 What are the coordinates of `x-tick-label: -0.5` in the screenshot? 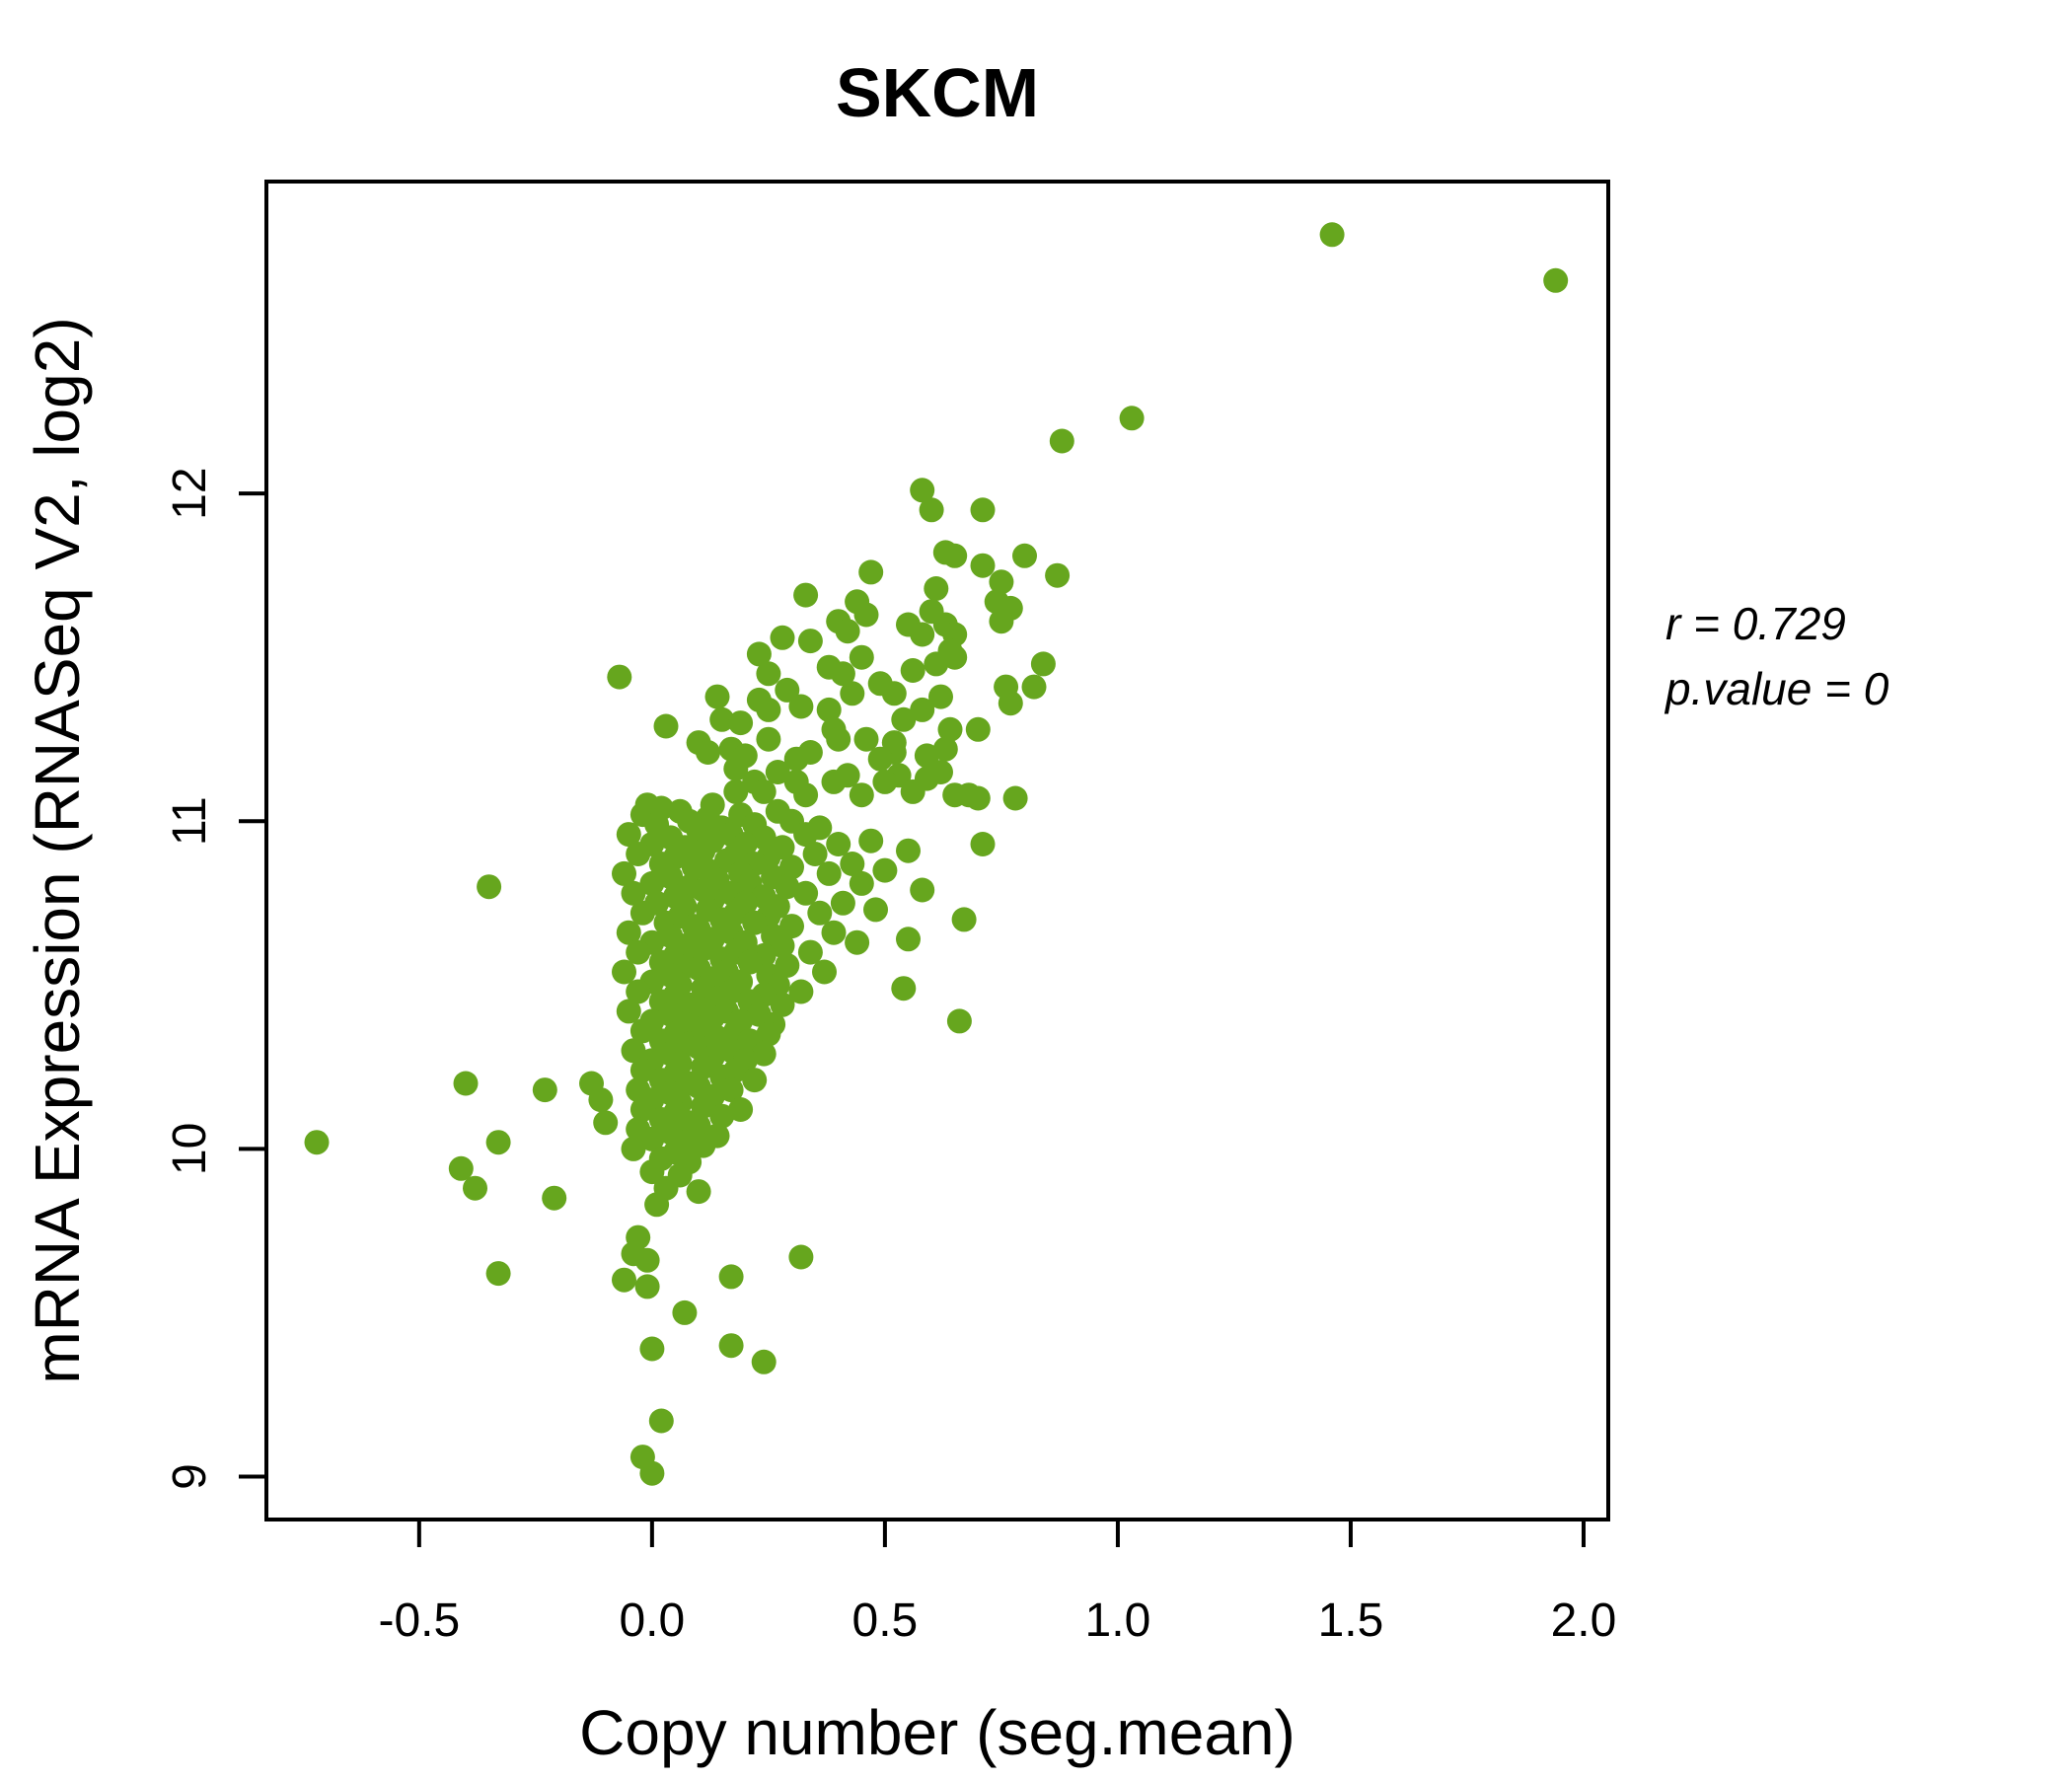 It's located at (419, 1621).